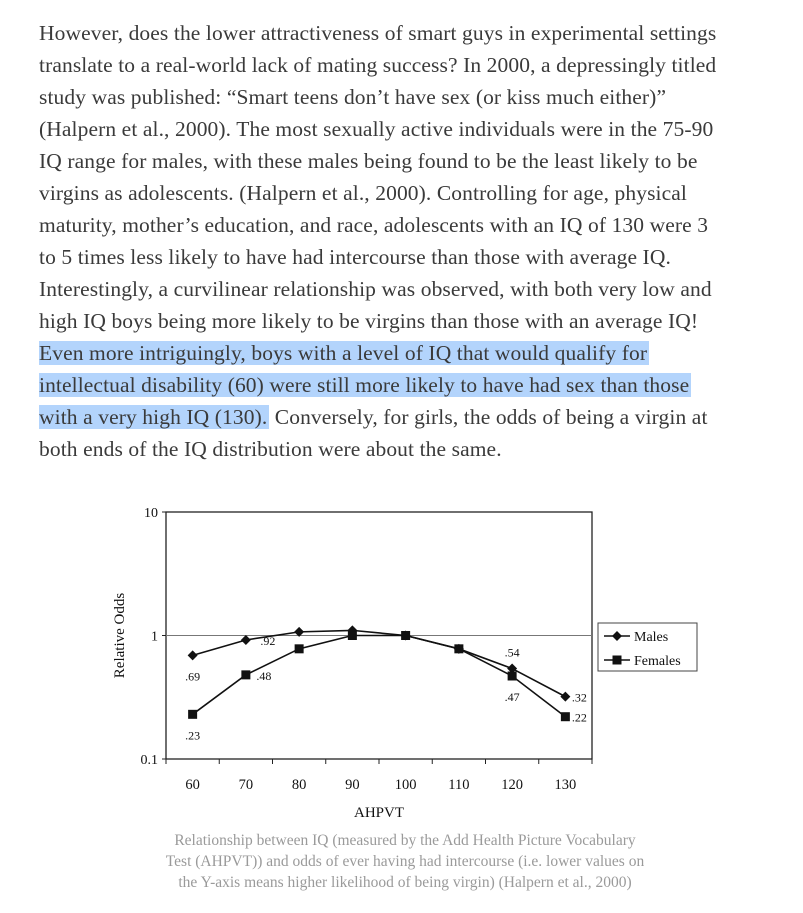 The height and width of the screenshot is (913, 803). I want to click on x-tick-label: 80, so click(299, 785).